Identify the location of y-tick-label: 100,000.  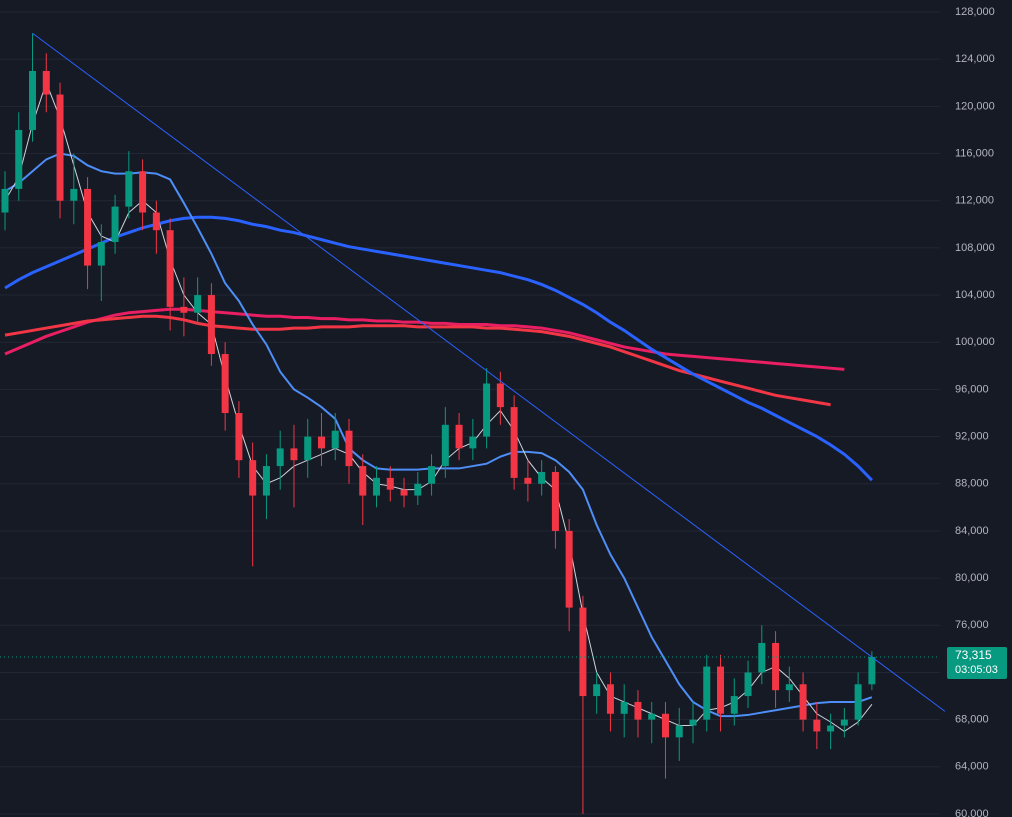
(975, 342).